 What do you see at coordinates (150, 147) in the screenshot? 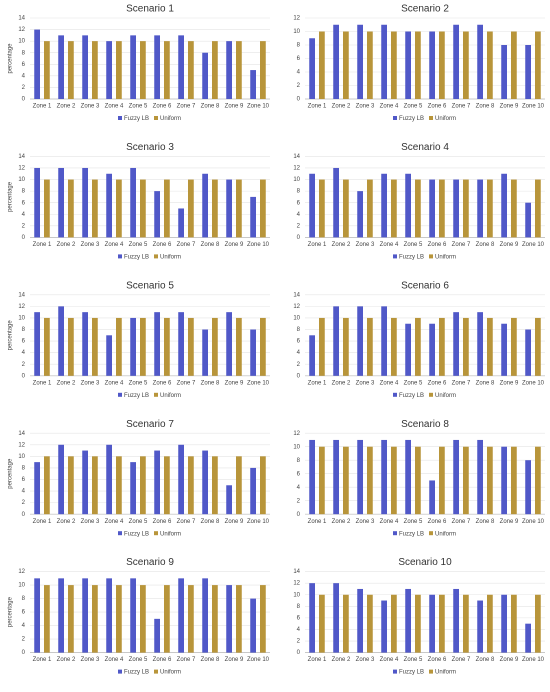
I see `chart-title: Scenario 3` at bounding box center [150, 147].